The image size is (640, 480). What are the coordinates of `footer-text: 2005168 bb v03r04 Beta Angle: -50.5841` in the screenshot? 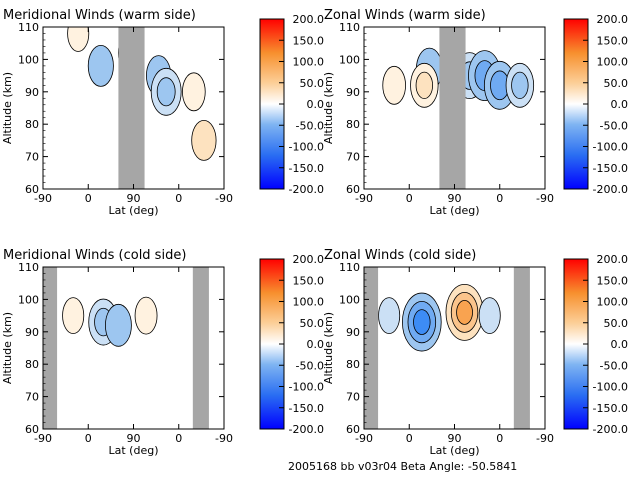 It's located at (402, 466).